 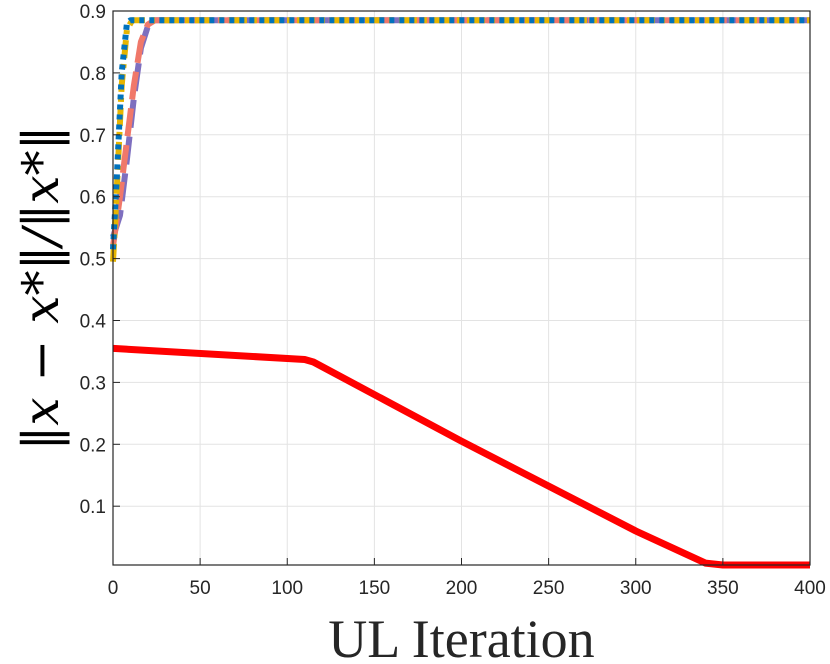 What do you see at coordinates (93, 321) in the screenshot?
I see `y-tick-label: 0.4` at bounding box center [93, 321].